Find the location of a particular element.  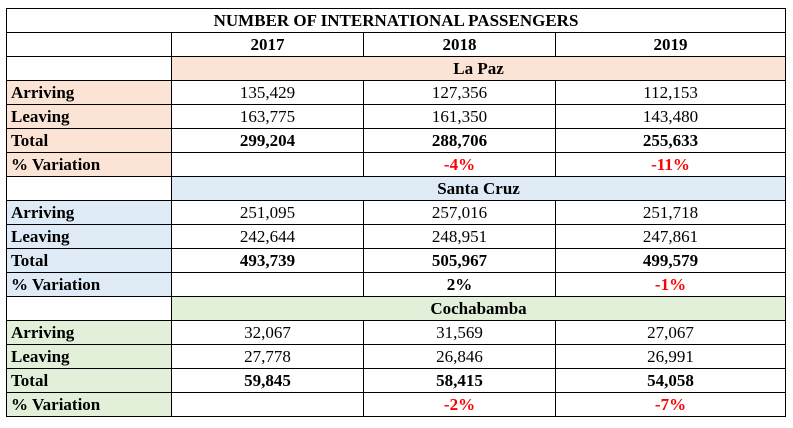

la-paz-total-2018: 288,706 is located at coordinates (459, 140).